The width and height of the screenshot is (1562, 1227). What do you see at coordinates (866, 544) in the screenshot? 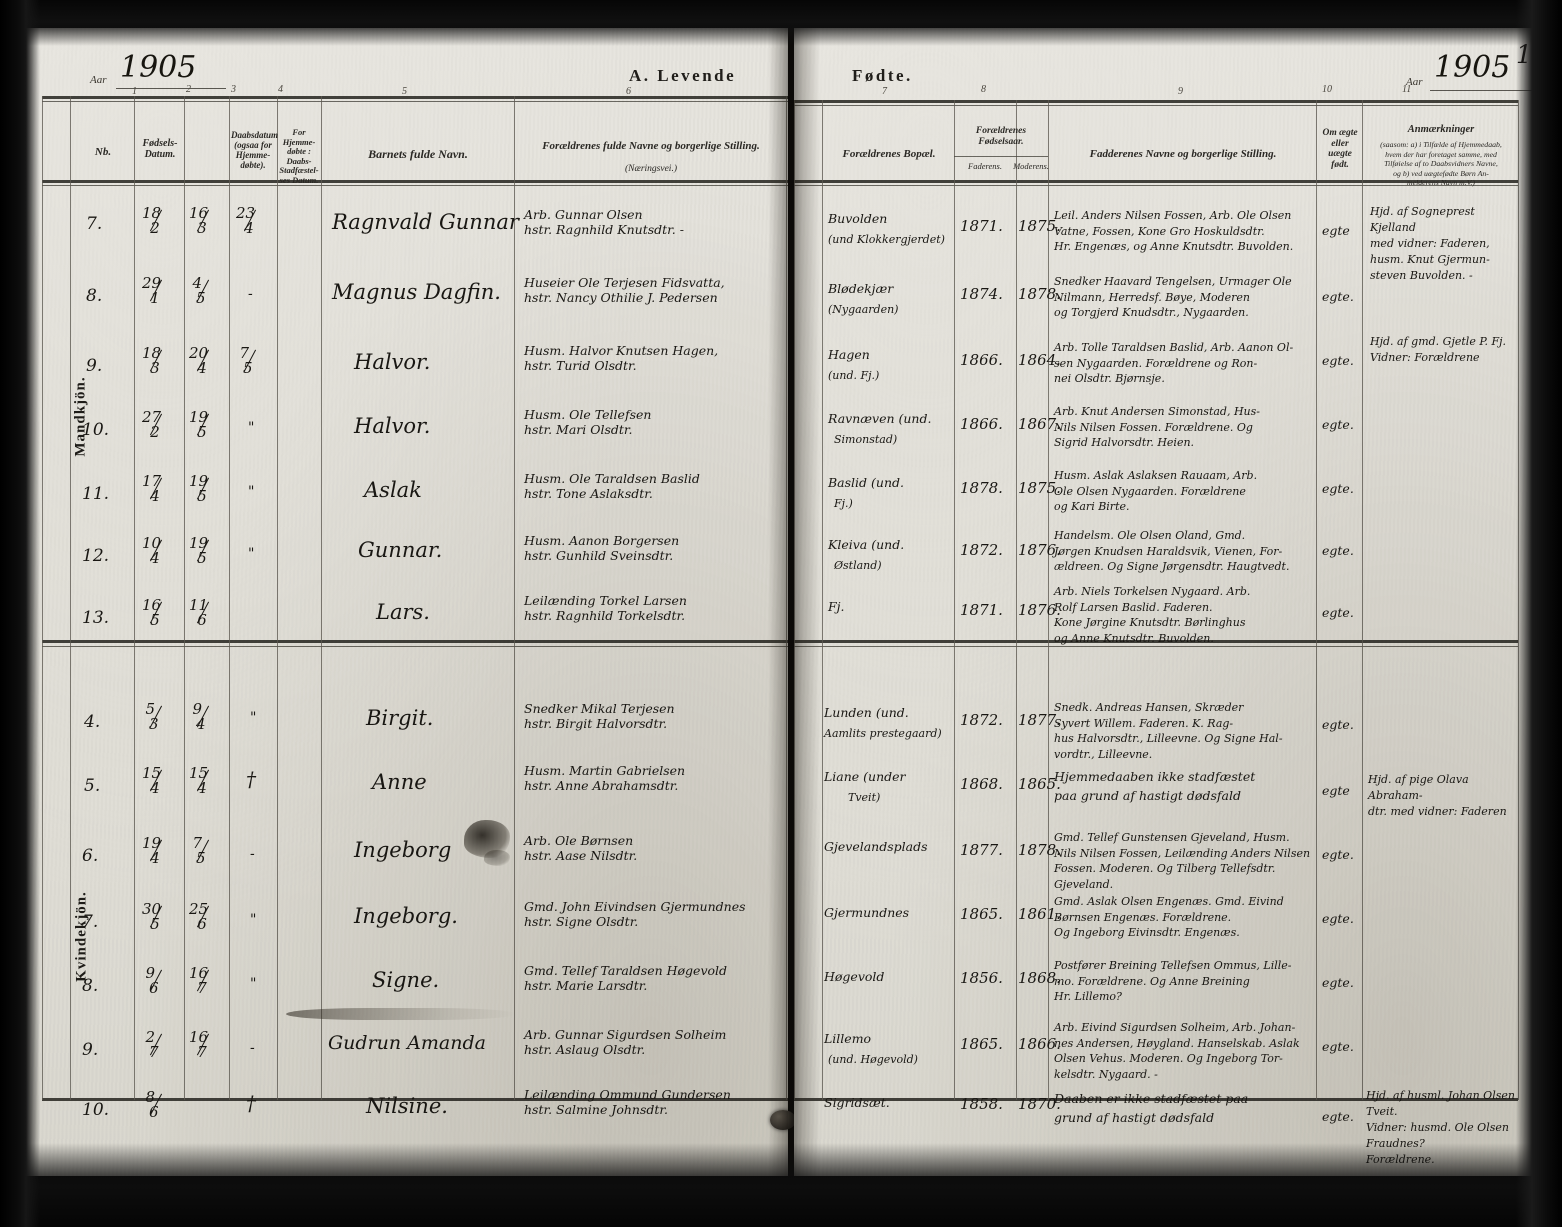
I see `parents-residence: Kleiva (und.` at bounding box center [866, 544].